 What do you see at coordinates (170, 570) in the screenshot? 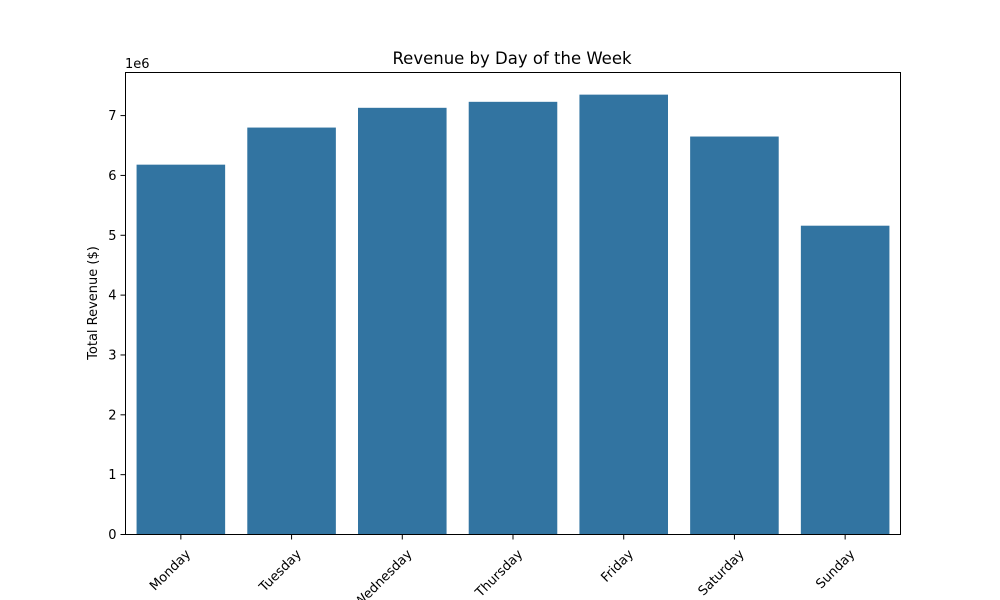
I see `x-tick-label-monday: Monday` at bounding box center [170, 570].